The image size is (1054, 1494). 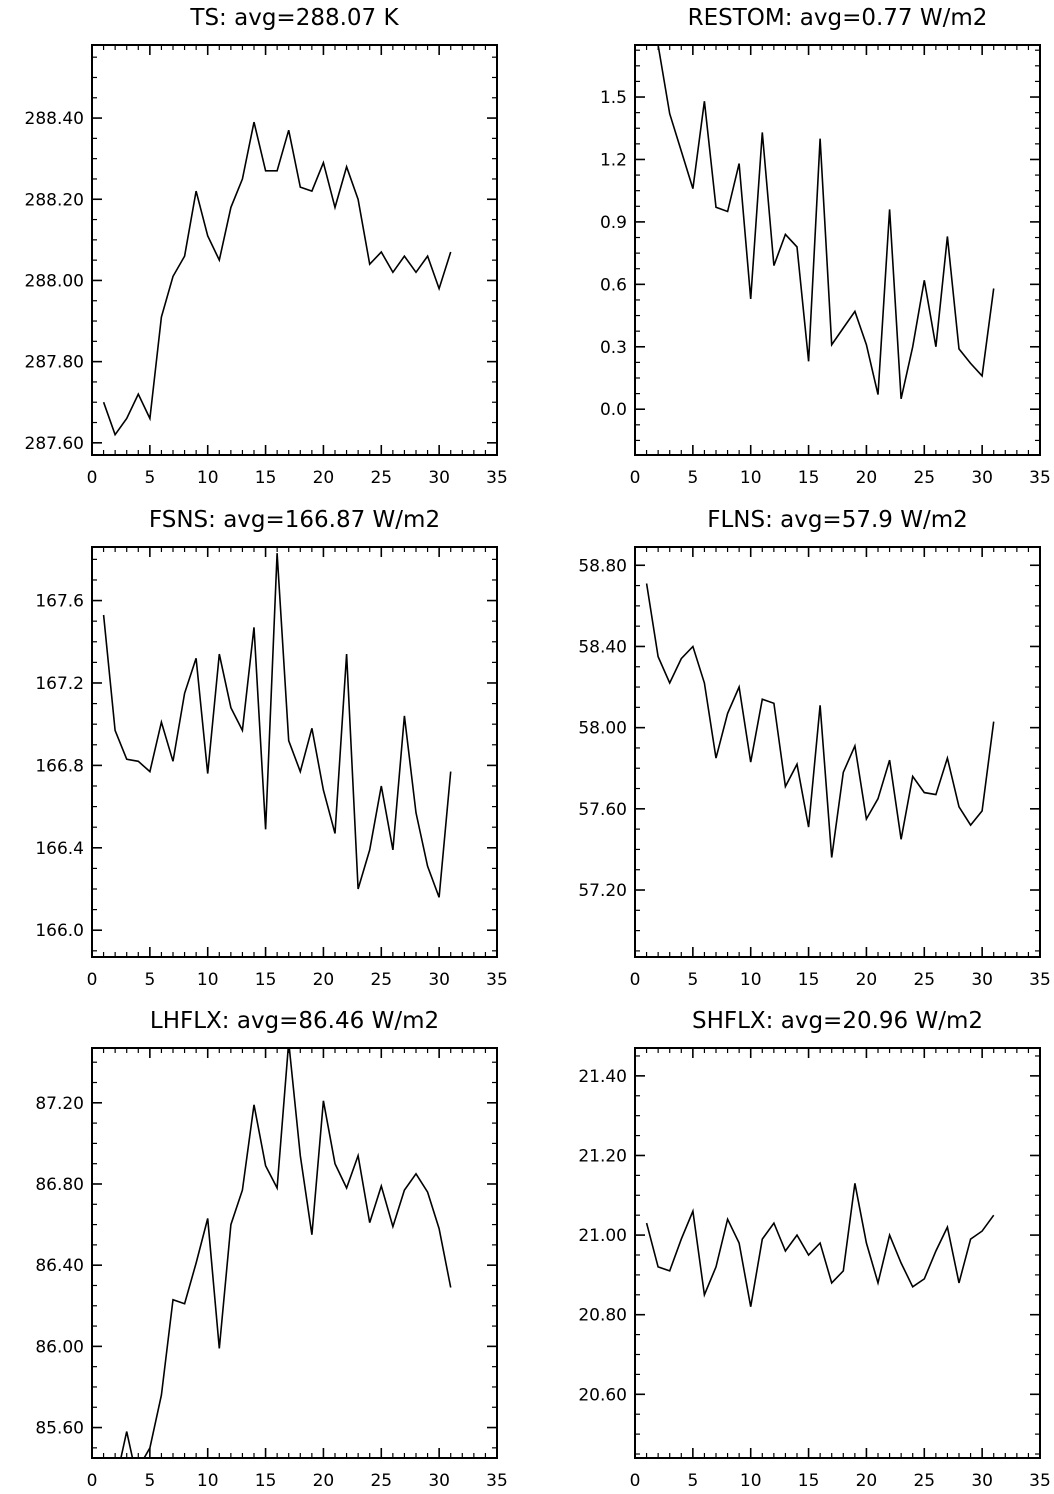 I want to click on y-tick-label: 0.9, so click(x=613, y=223).